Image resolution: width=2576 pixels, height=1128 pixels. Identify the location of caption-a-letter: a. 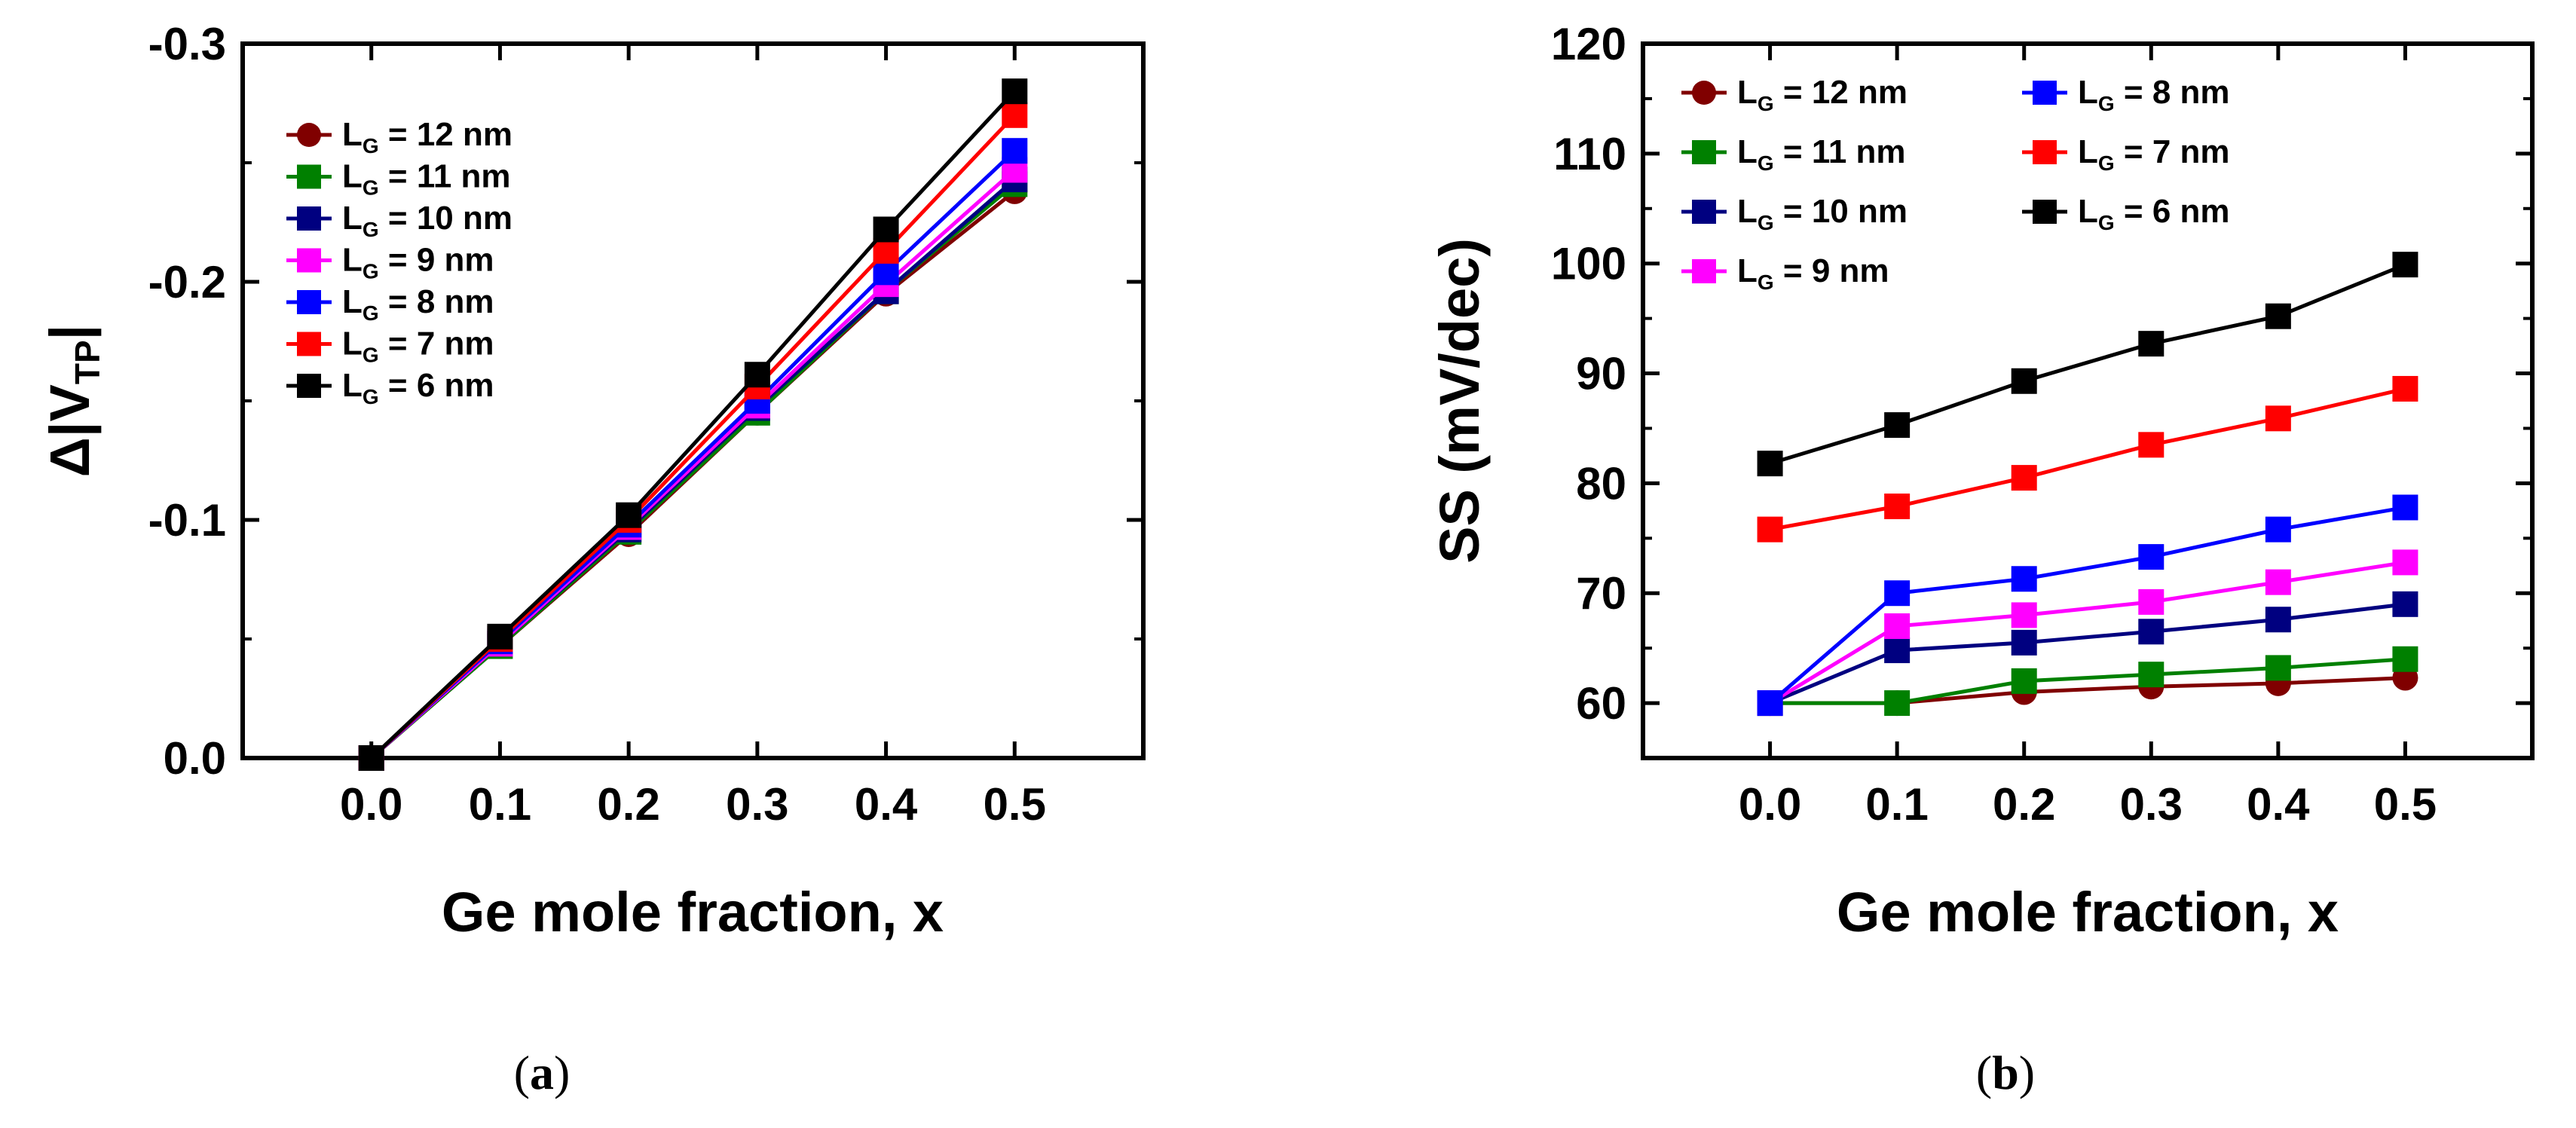
(542, 1072).